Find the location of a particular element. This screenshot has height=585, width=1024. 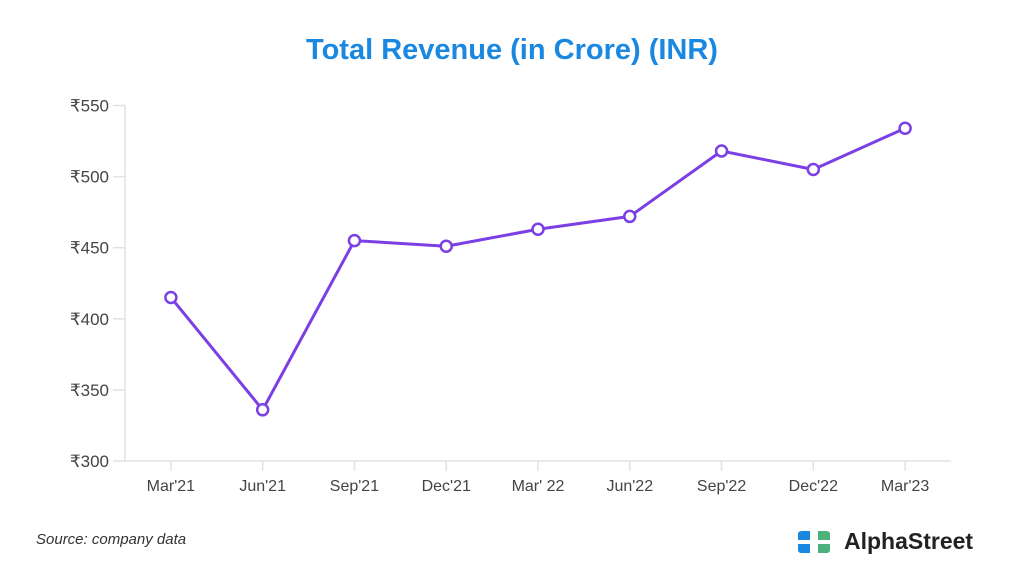

source-note: Source: company data is located at coordinates (111, 539).